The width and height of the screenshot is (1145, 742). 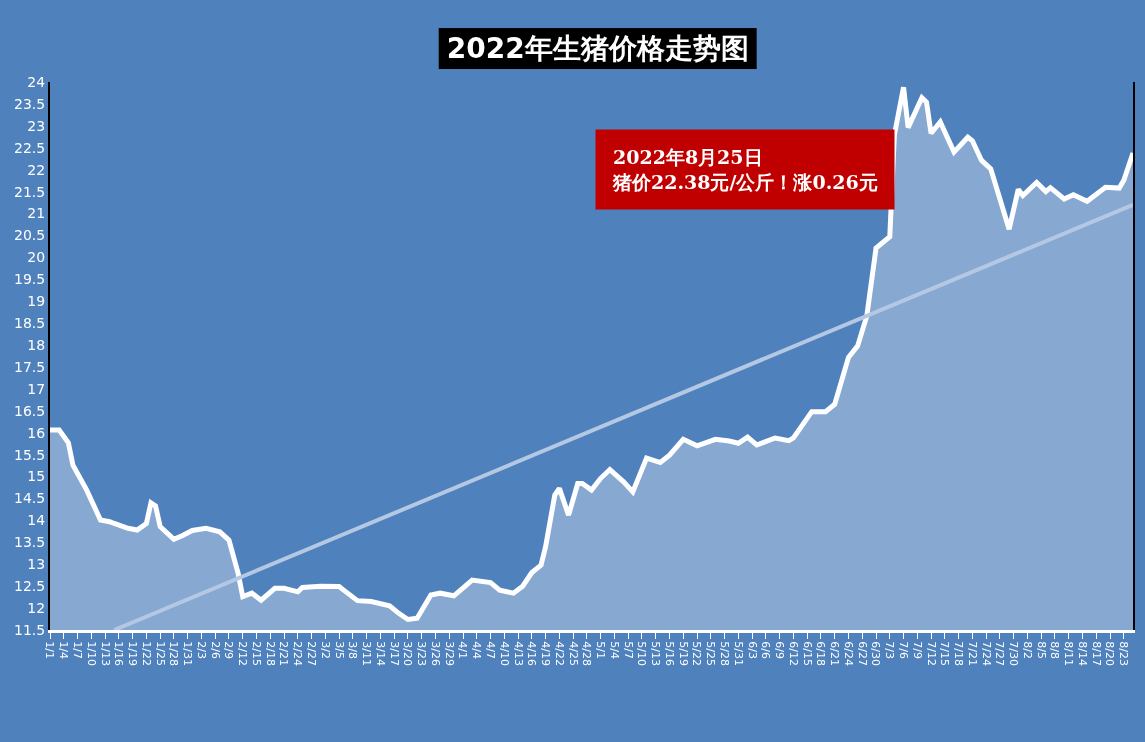 What do you see at coordinates (642, 653) in the screenshot?
I see `x-tick-label: 5/10` at bounding box center [642, 653].